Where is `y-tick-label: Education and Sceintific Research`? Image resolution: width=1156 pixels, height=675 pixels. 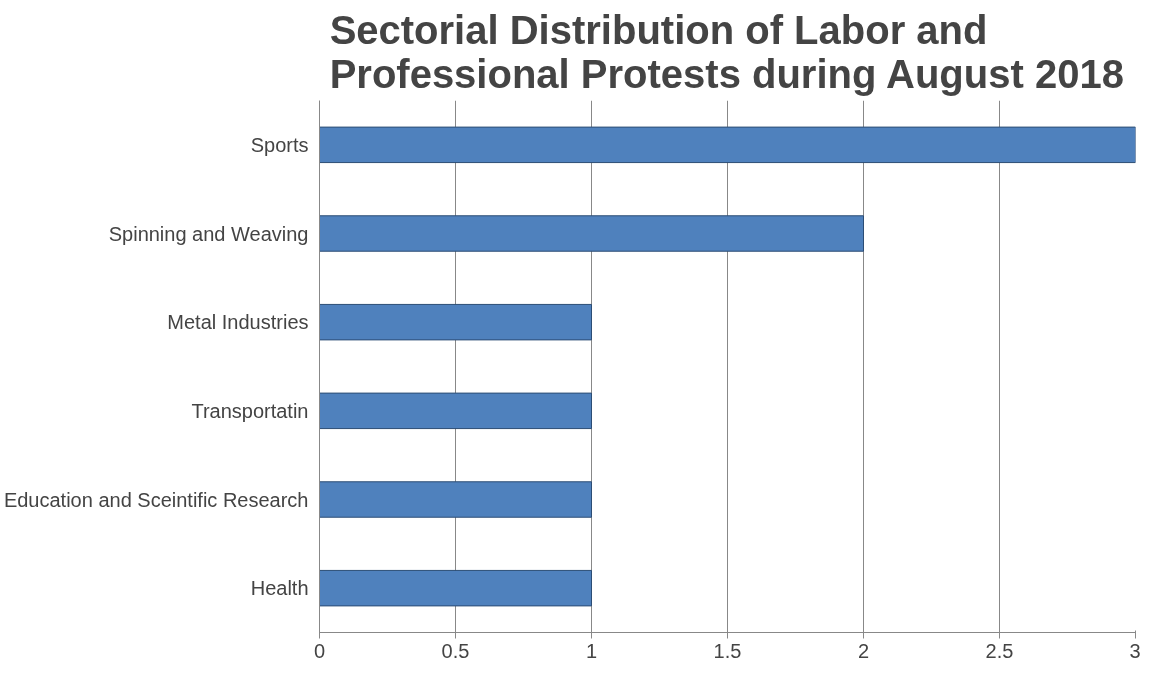 y-tick-label: Education and Sceintific Research is located at coordinates (156, 499).